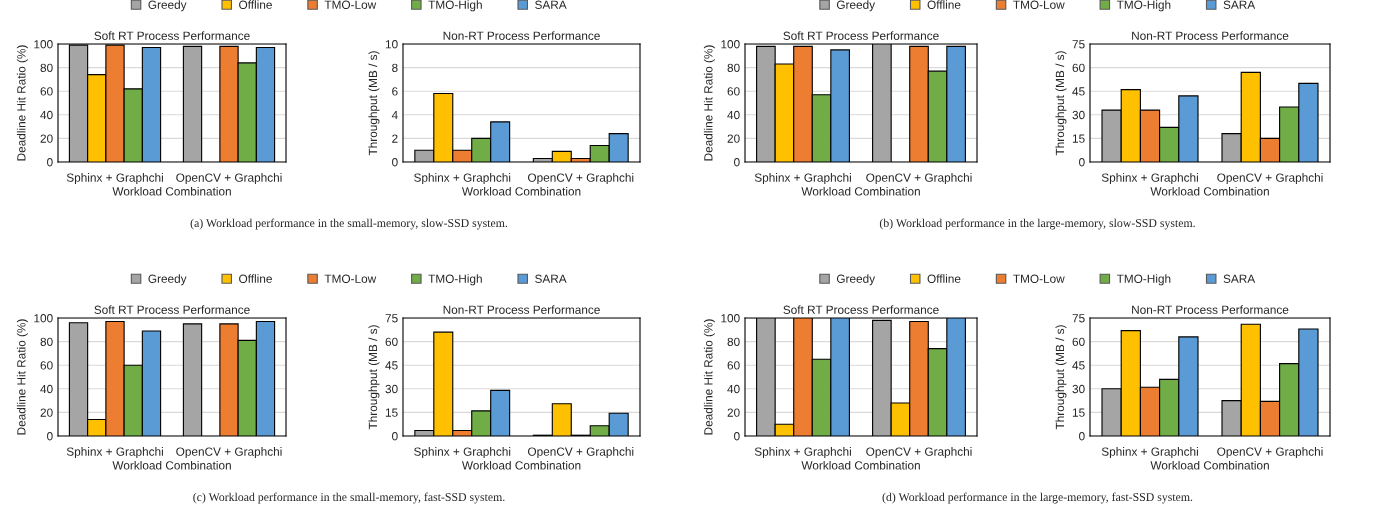  I want to click on y-tick-label: 10, so click(391, 44).